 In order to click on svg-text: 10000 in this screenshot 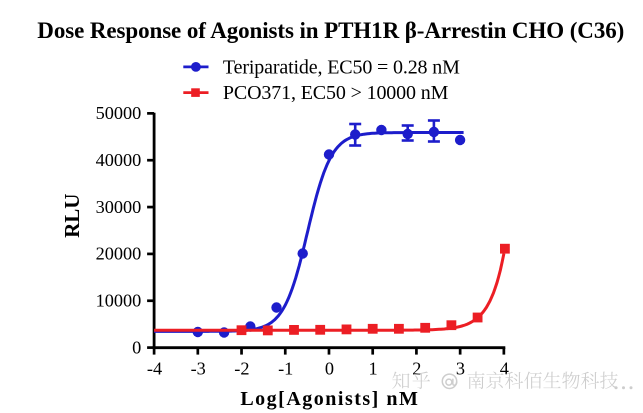, I will do `click(119, 301)`.